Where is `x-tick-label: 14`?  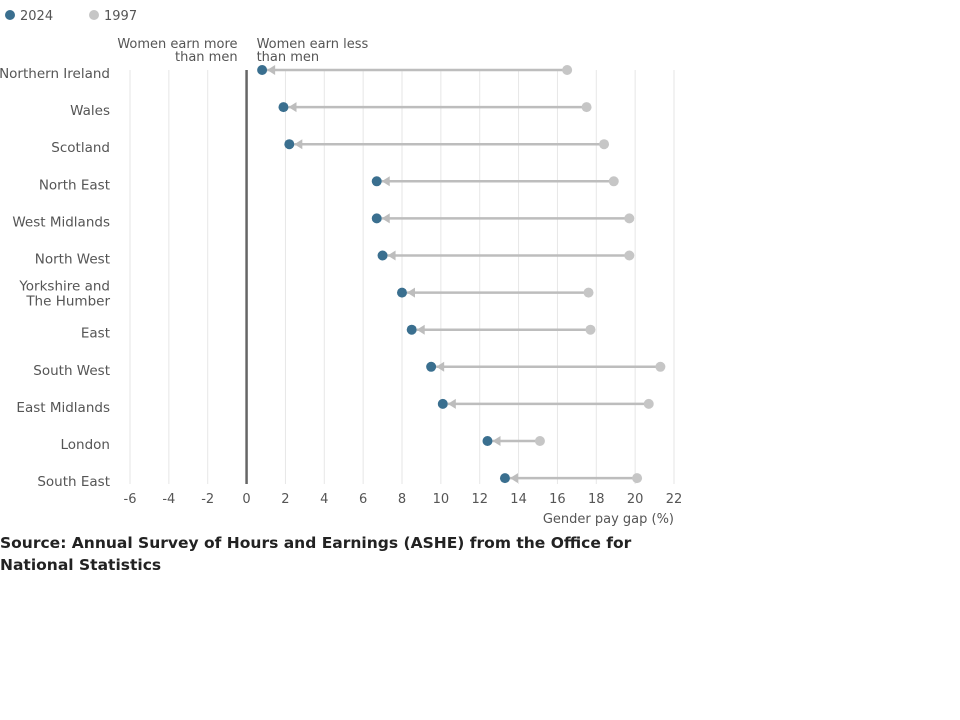 x-tick-label: 14 is located at coordinates (518, 499).